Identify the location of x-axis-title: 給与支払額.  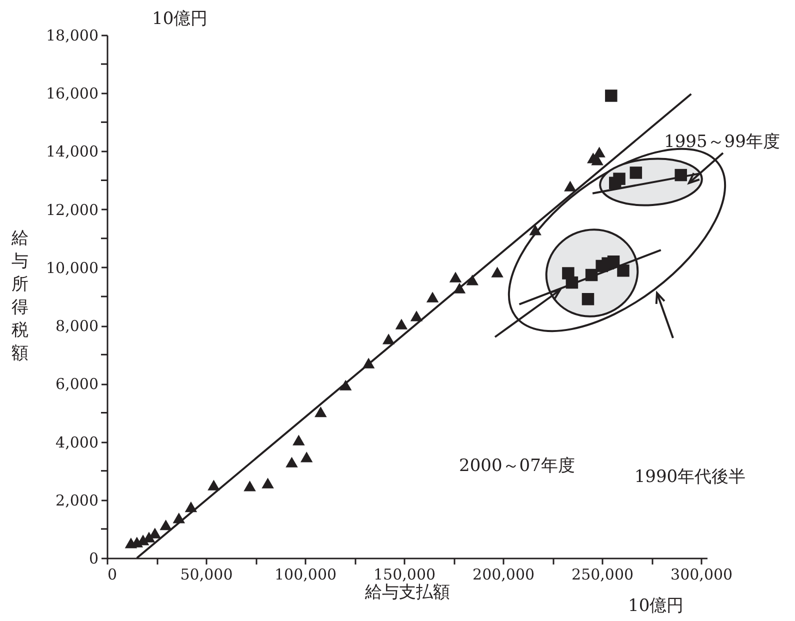
(407, 592).